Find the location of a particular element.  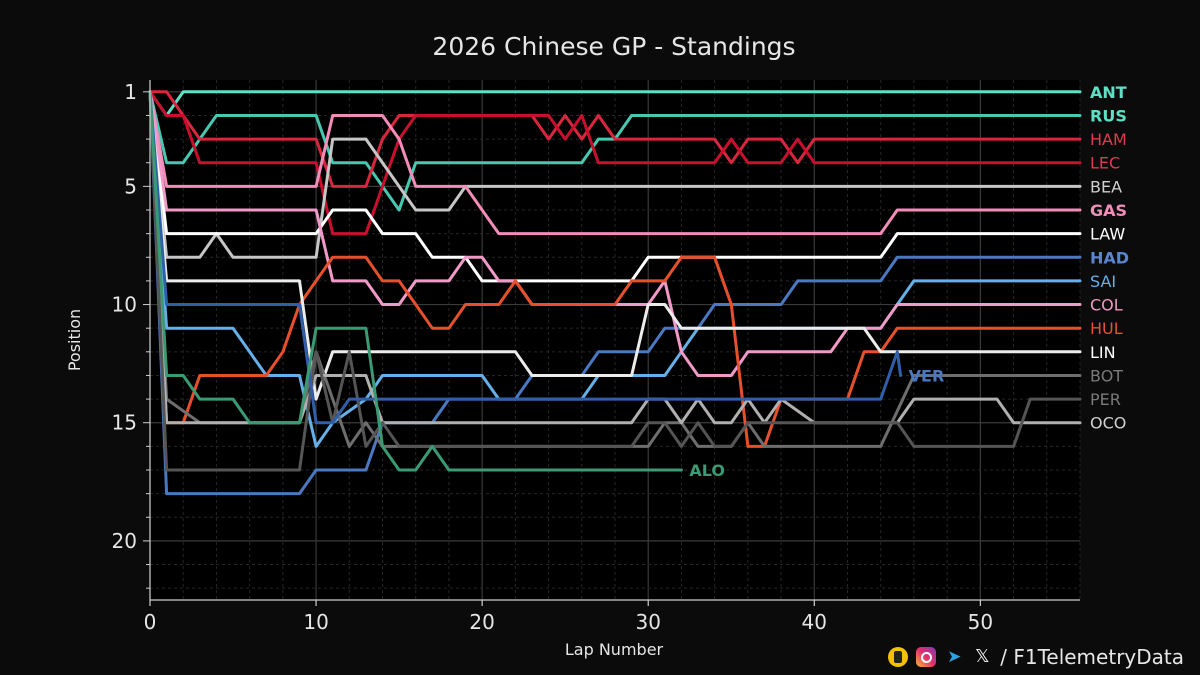

footer: ➤ 𝕏 / F1TelemetryData is located at coordinates (1036, 657).